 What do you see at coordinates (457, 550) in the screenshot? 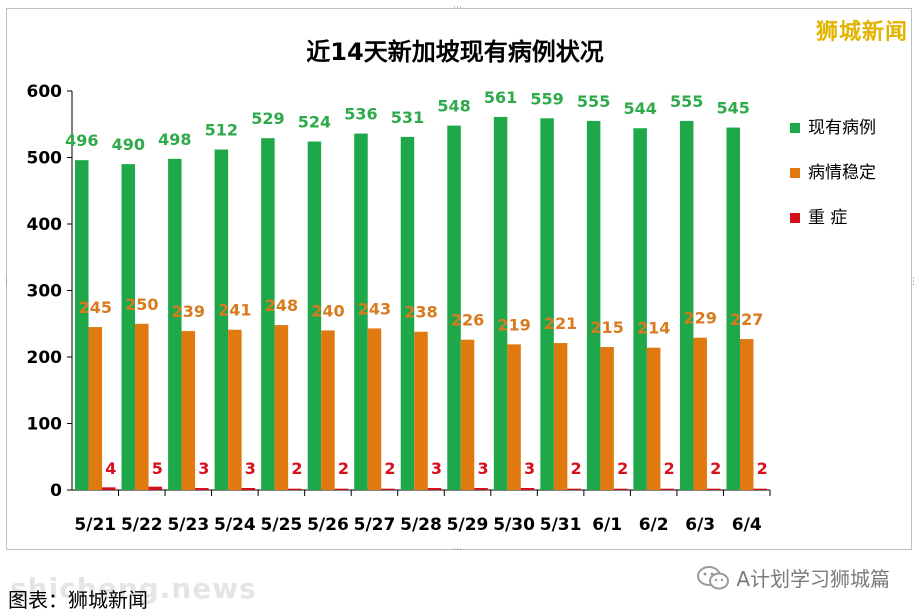
I see `resize-handle-bottom: ⋯` at bounding box center [457, 550].